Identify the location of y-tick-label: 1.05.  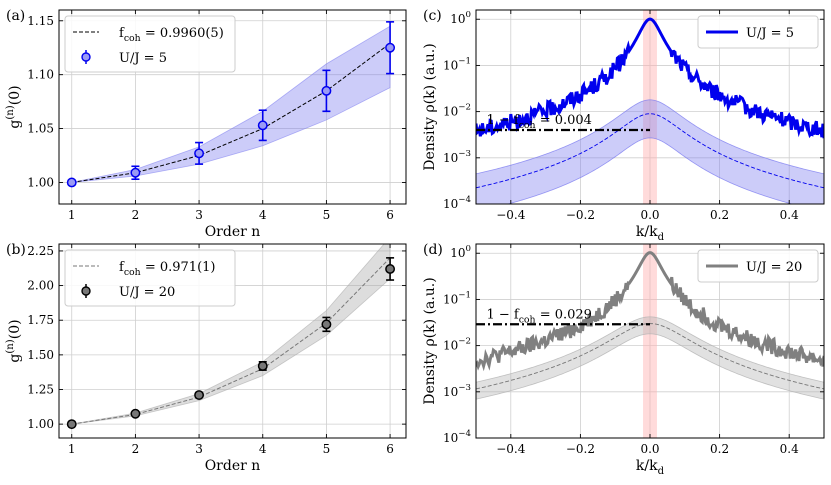
(40, 129).